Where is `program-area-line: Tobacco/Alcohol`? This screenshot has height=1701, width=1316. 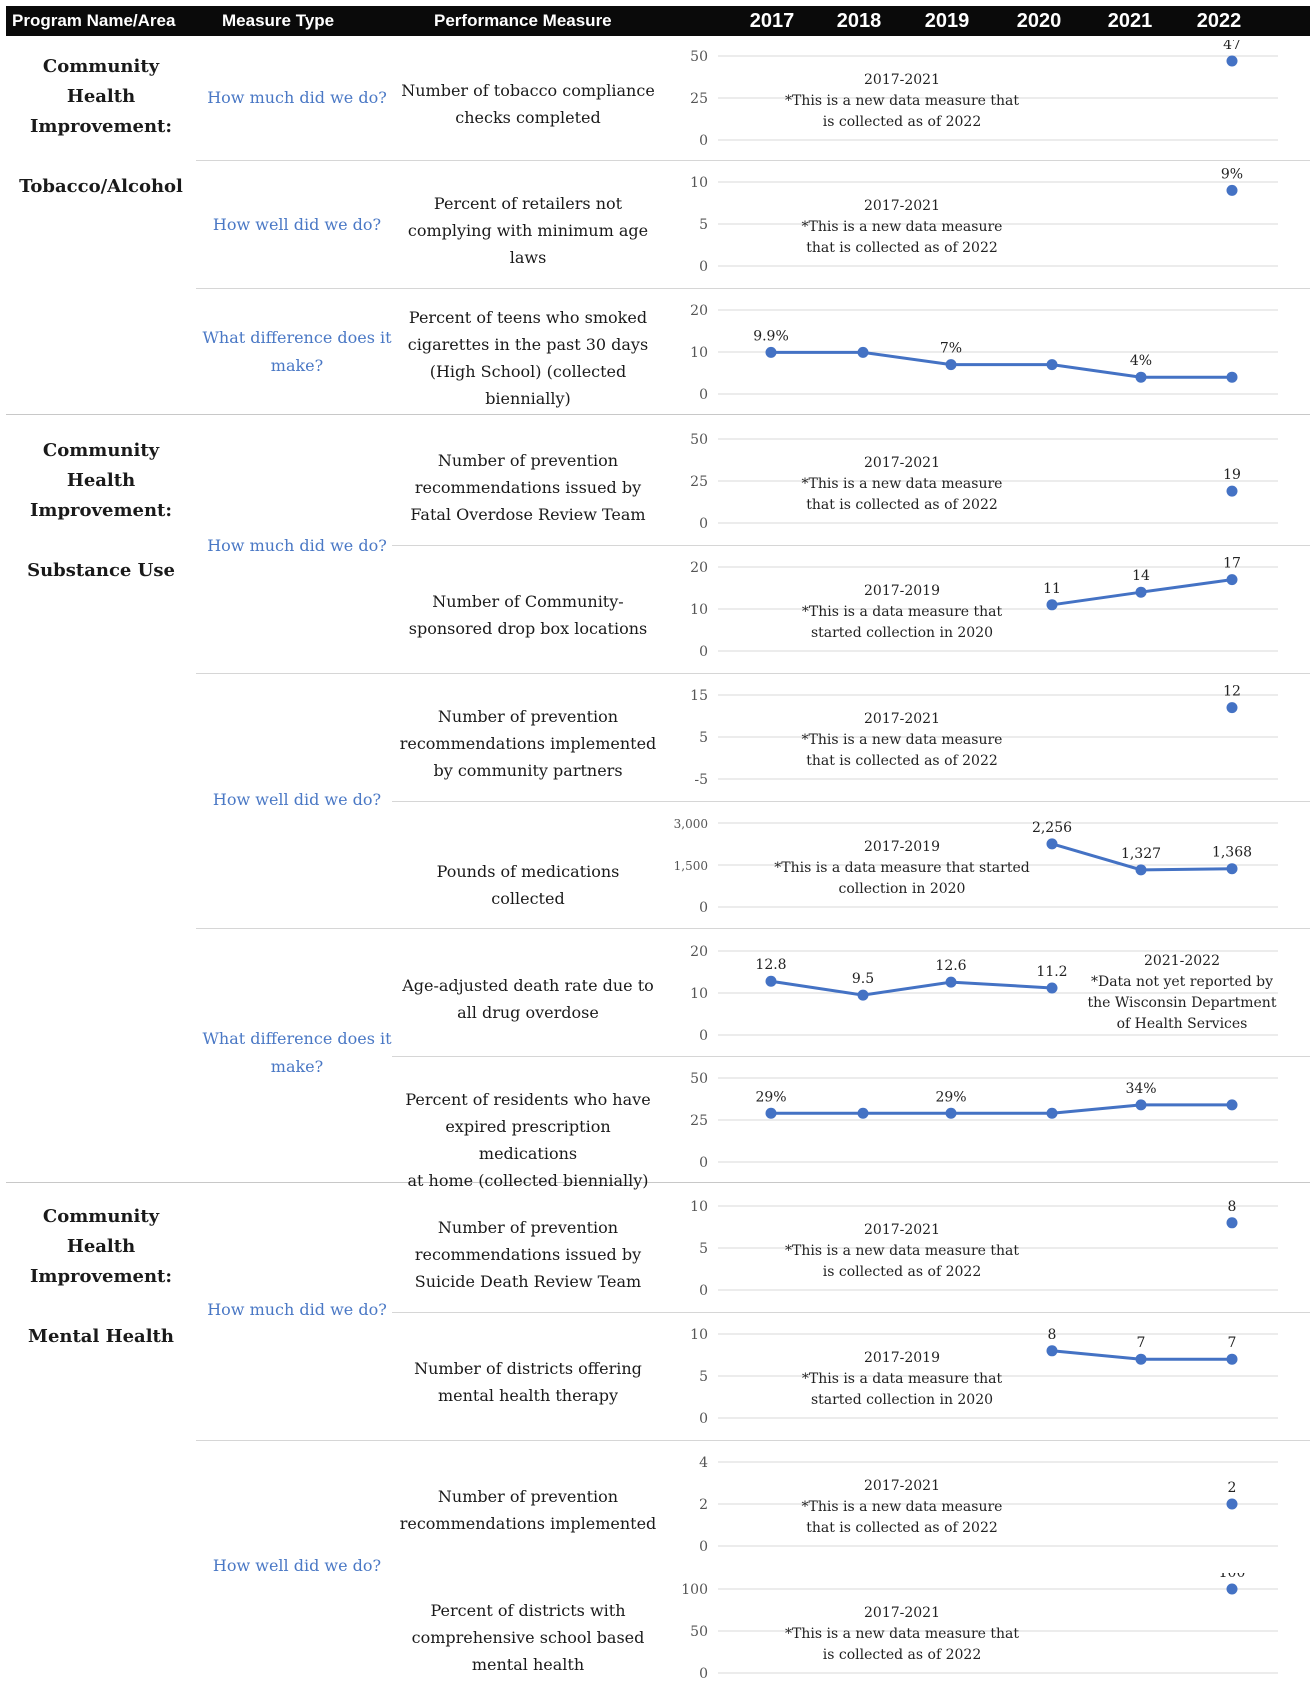 program-area-line: Tobacco/Alcohol is located at coordinates (101, 186).